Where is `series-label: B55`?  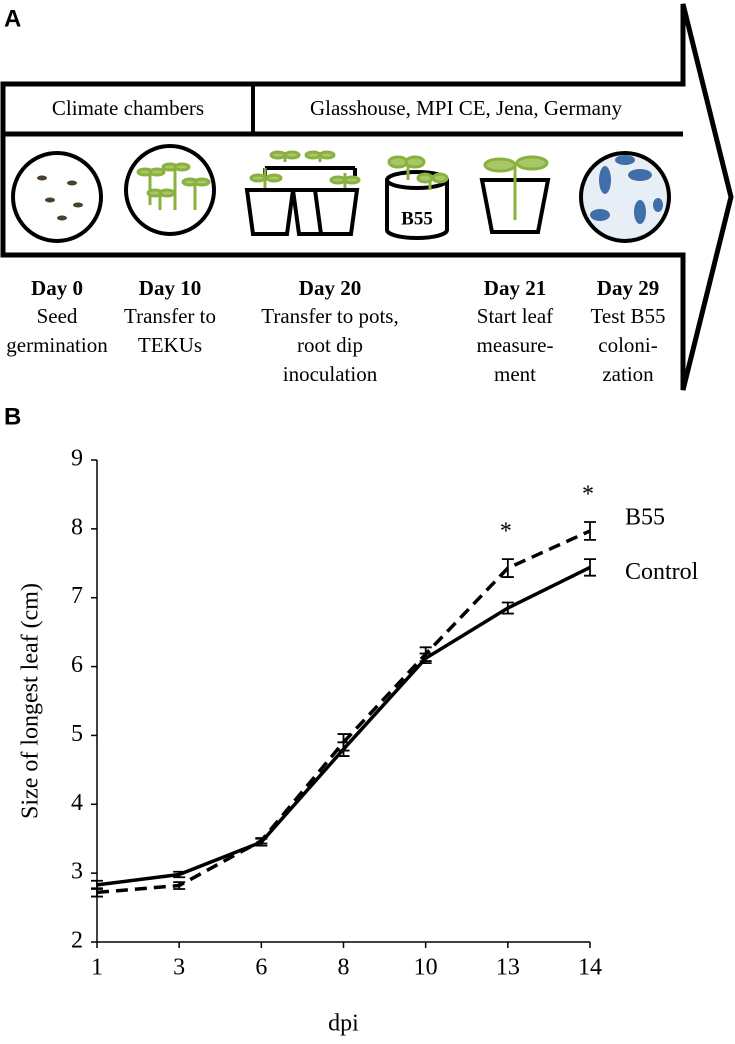
series-label: B55 is located at coordinates (645, 517).